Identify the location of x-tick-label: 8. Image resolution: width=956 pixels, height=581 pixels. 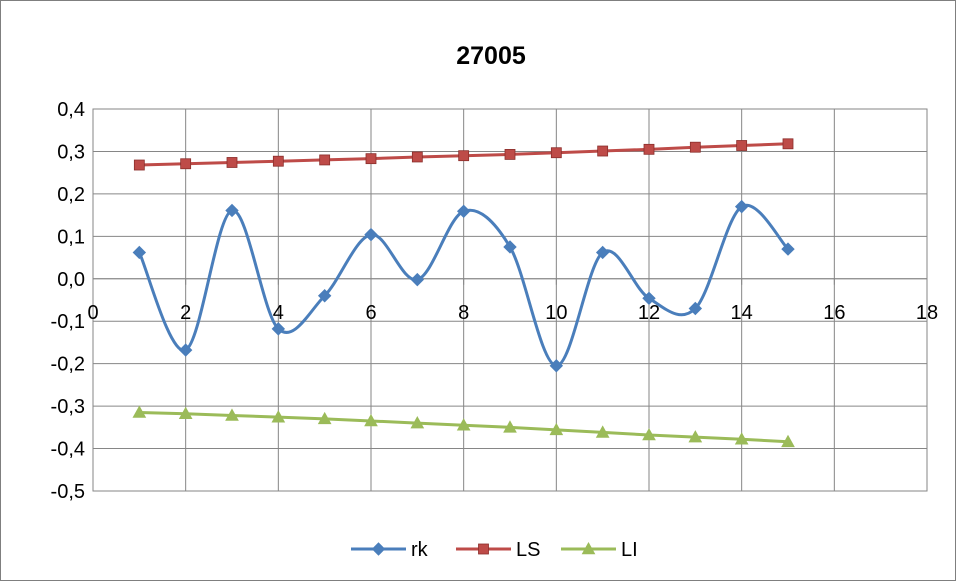
(463, 313).